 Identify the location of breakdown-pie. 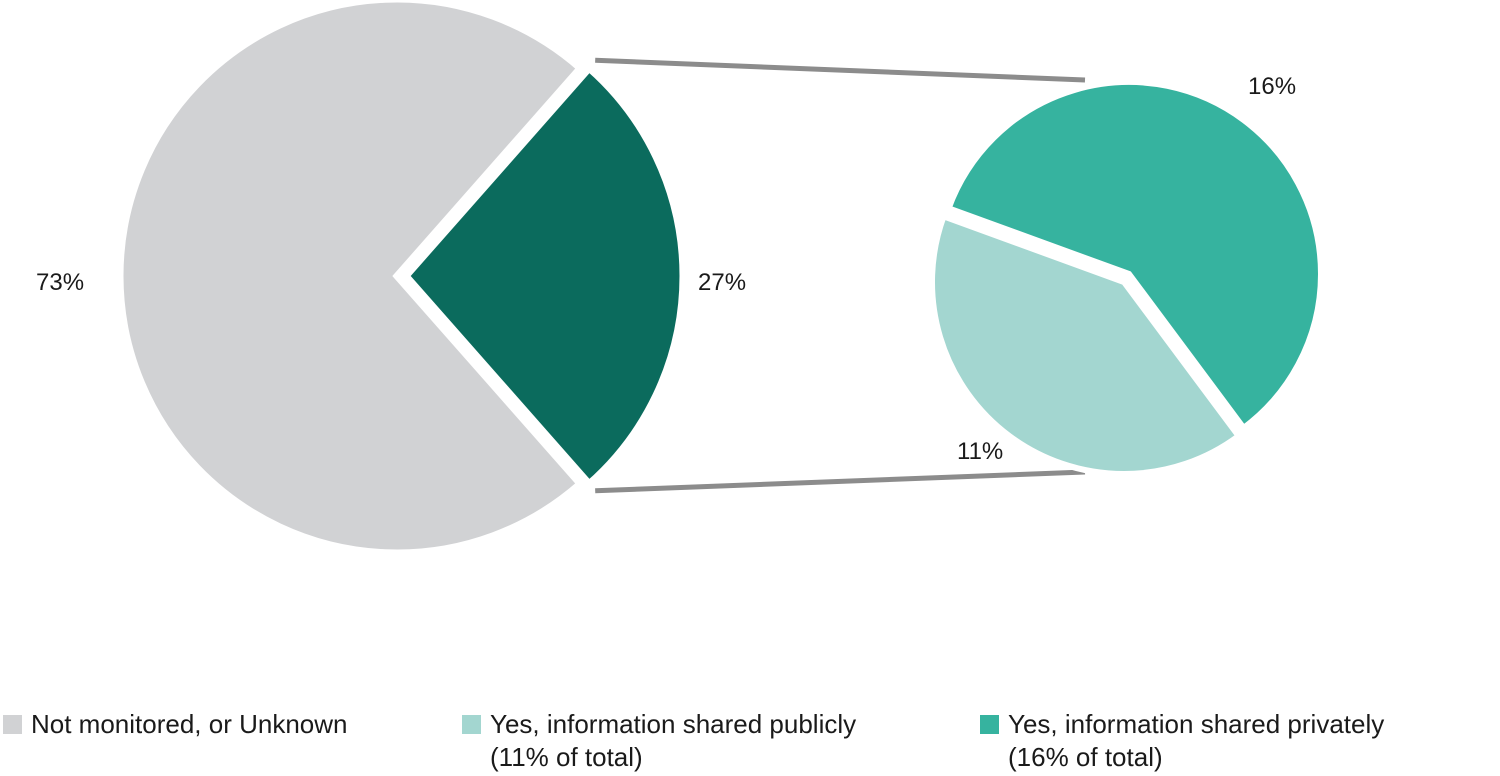
(1126, 278).